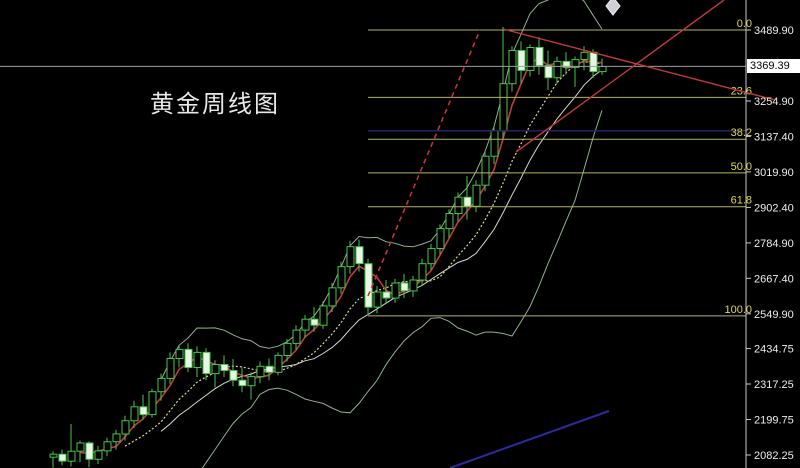 The image size is (800, 468). Describe the element at coordinates (774, 244) in the screenshot. I see `axis-price-label: 2784.90` at that location.